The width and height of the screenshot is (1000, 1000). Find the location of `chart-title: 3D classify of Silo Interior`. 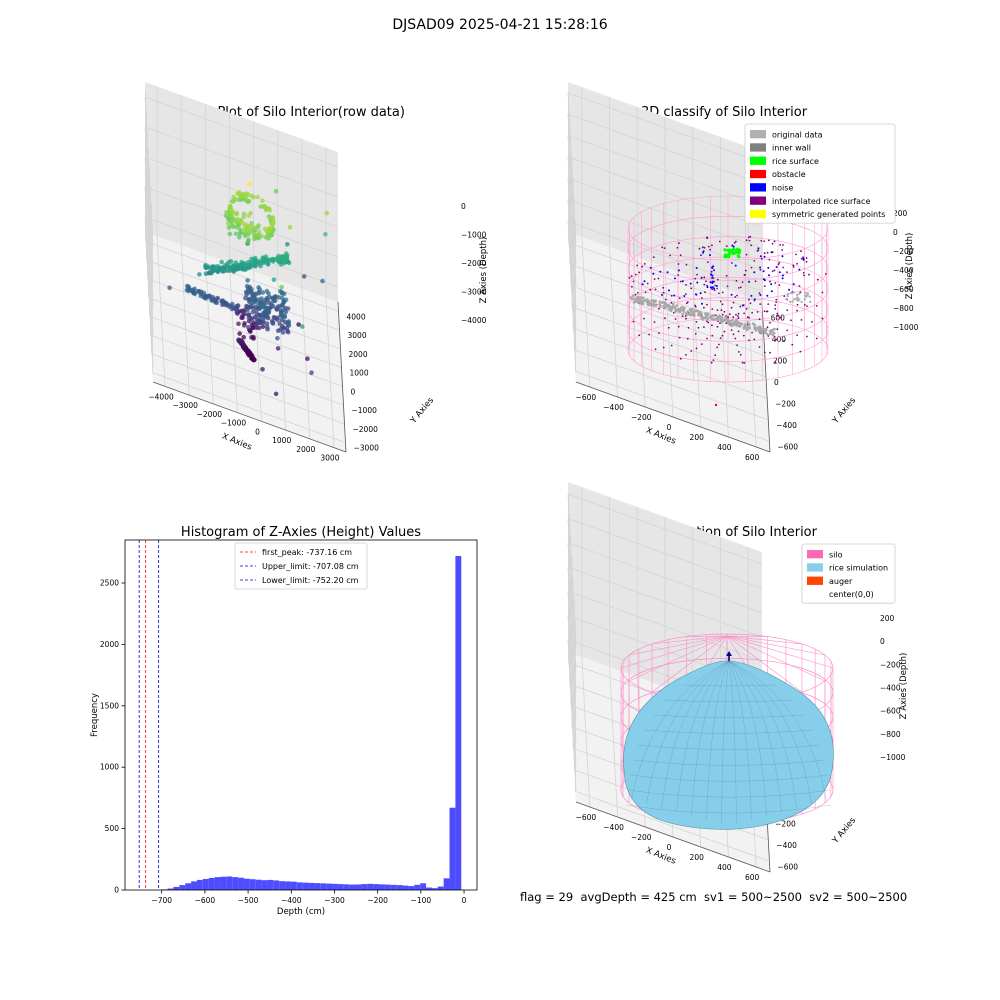

chart-title: 3D classify of Silo Interior is located at coordinates (724, 112).